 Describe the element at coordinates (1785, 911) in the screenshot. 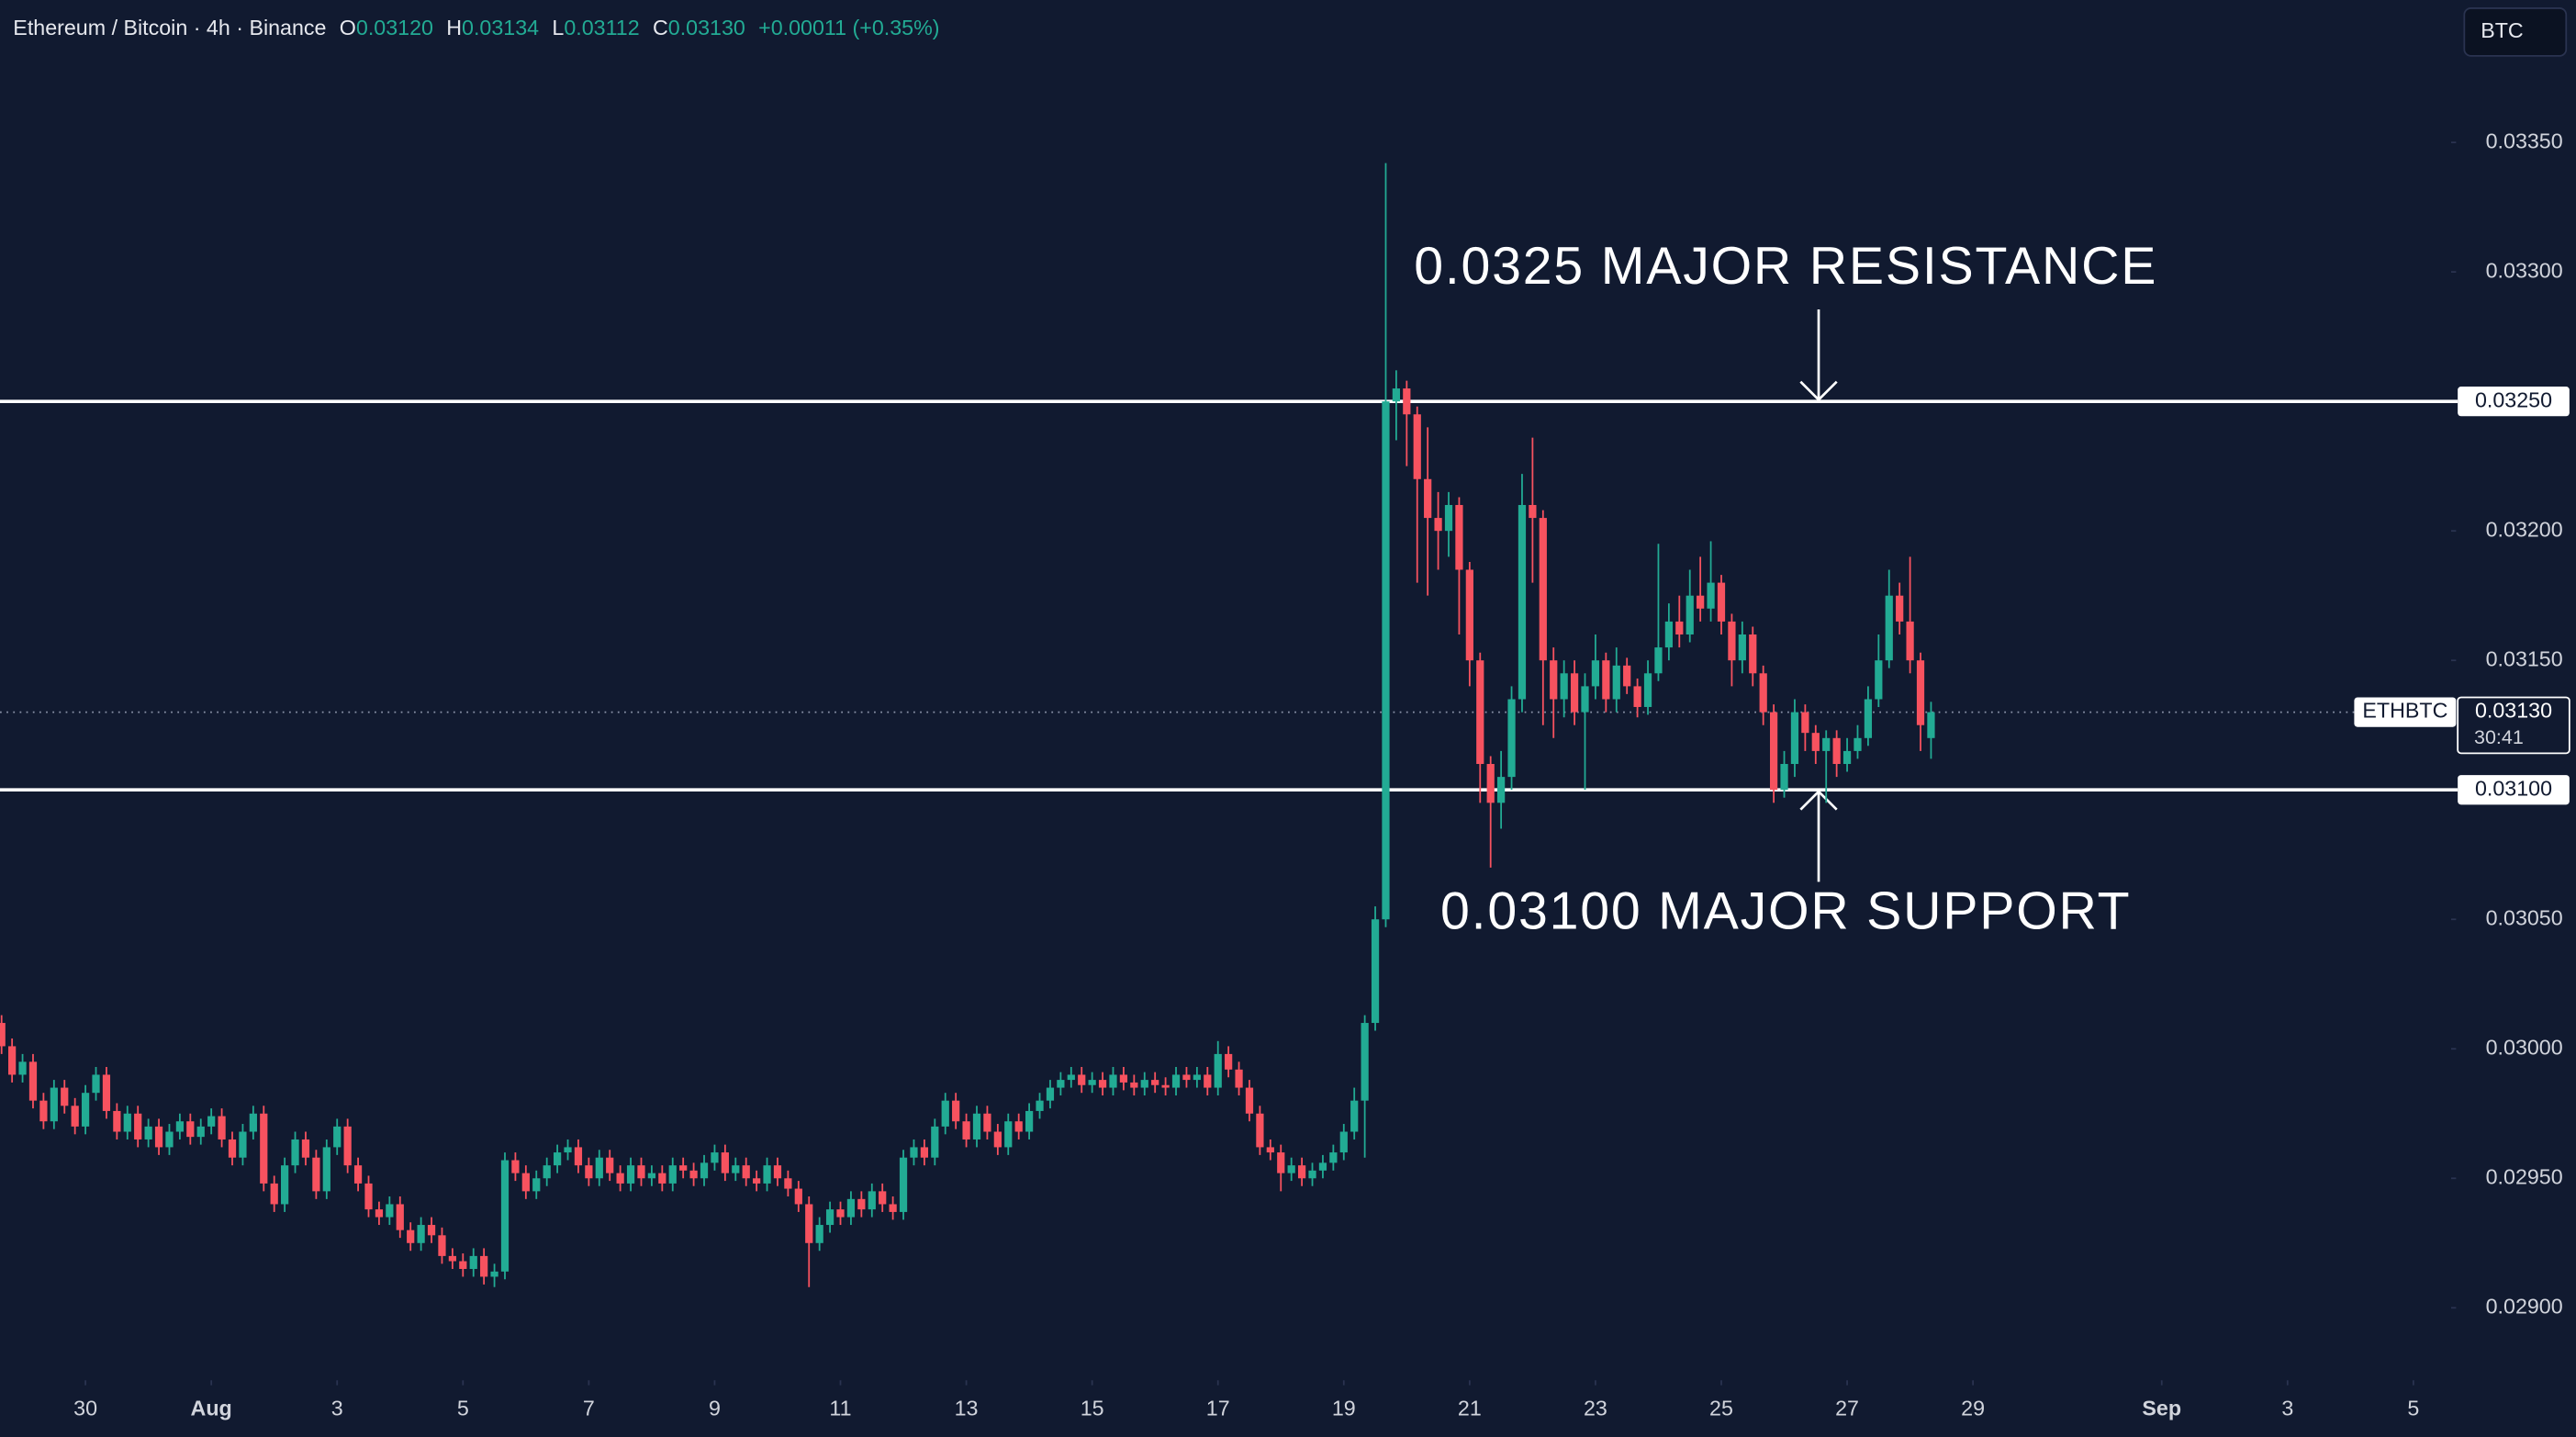

I see `annotation: 0.03100 MAJOR SUPPORT` at that location.